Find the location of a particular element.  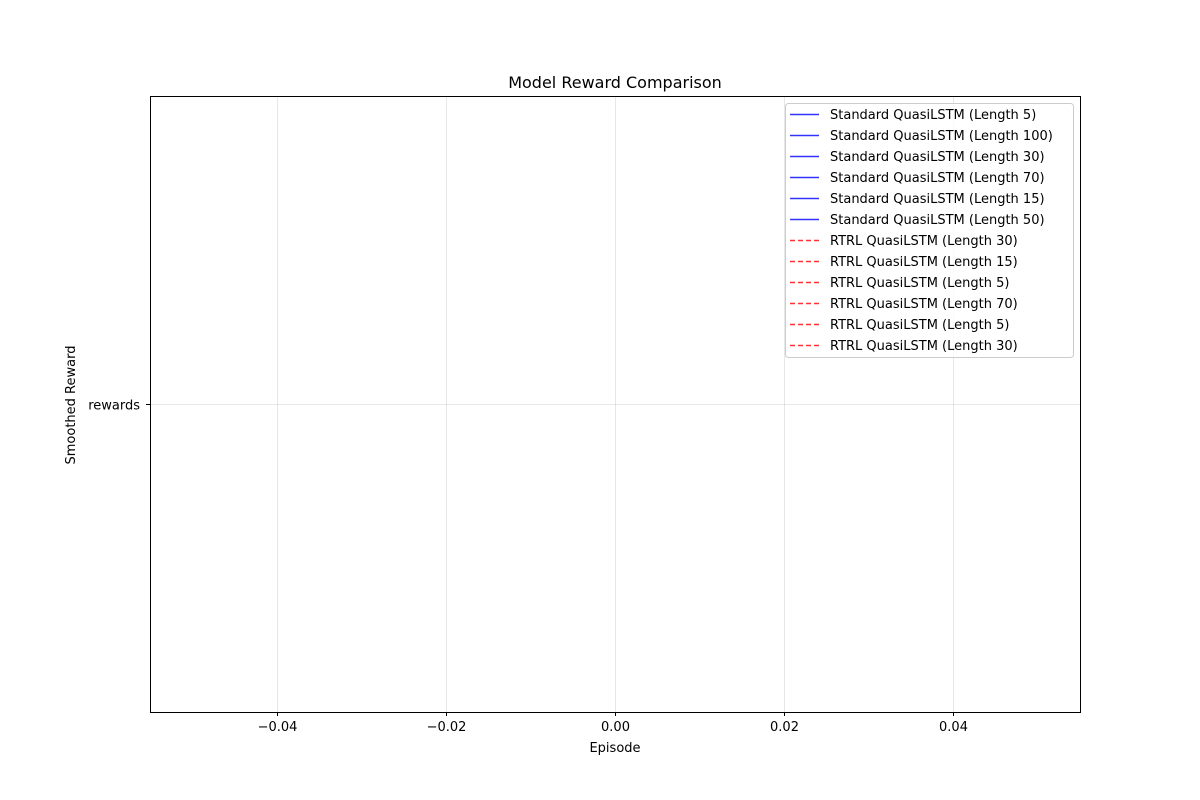

legend-label: Standard QuasiLSTM (Length 5) is located at coordinates (933, 115).